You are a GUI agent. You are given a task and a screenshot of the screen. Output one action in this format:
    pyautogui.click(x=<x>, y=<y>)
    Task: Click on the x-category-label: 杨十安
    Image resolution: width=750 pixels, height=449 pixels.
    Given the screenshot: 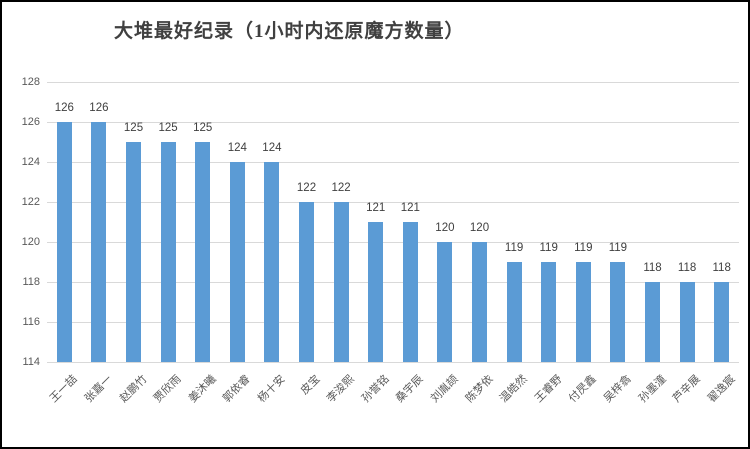 What is the action you would take?
    pyautogui.click(x=271, y=389)
    